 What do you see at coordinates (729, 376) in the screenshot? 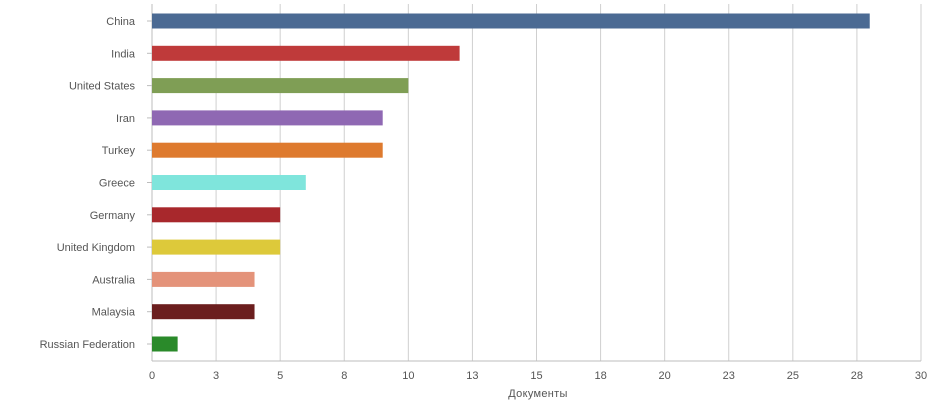
I see `x-tick-label: 23` at bounding box center [729, 376].